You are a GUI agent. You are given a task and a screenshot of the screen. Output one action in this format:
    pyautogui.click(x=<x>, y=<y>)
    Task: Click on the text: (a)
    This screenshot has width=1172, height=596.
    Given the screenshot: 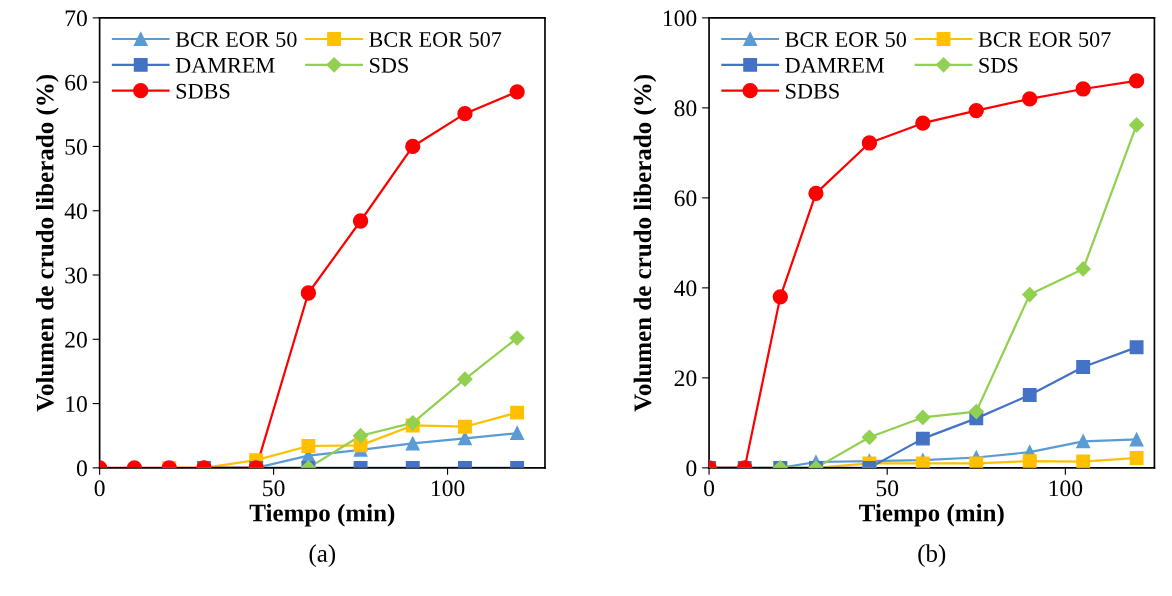 What is the action you would take?
    pyautogui.click(x=322, y=556)
    